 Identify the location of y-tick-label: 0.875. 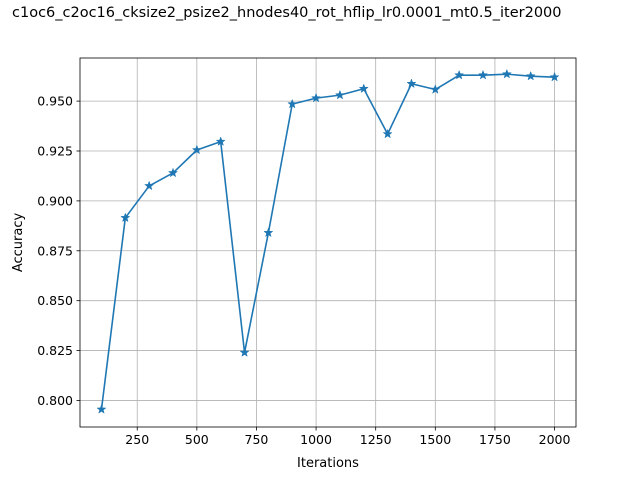
(55, 250).